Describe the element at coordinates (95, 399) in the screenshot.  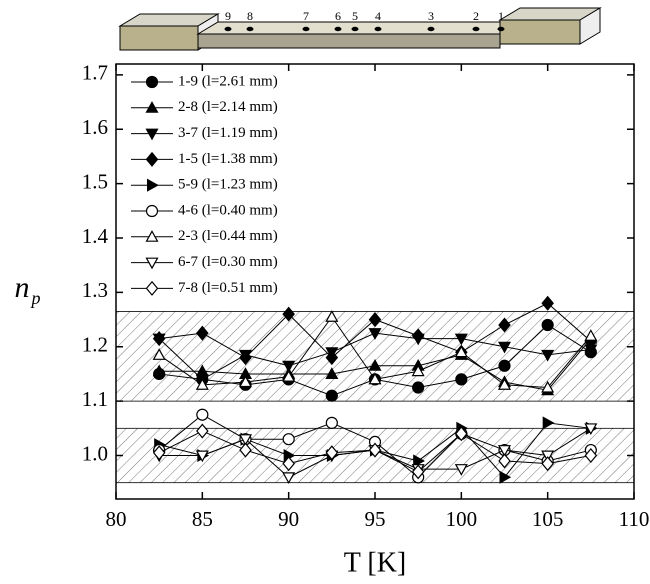
I see `y-tick-label: 1.1` at that location.